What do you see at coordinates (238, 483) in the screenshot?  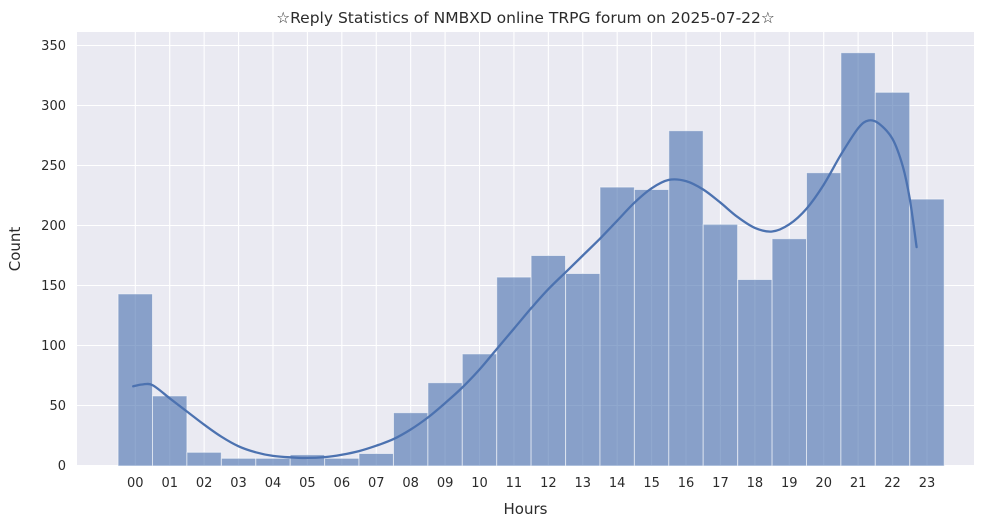 I see `x-tick-label: 03` at bounding box center [238, 483].